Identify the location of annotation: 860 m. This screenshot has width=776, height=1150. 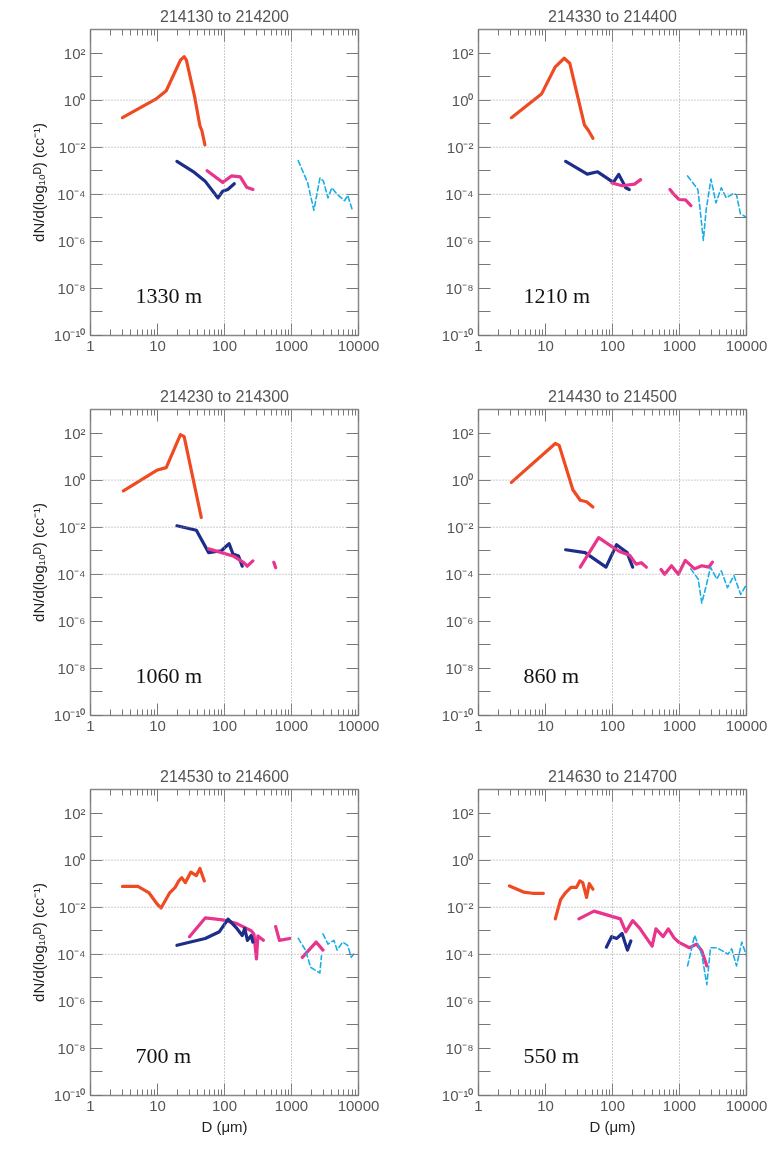
(551, 675).